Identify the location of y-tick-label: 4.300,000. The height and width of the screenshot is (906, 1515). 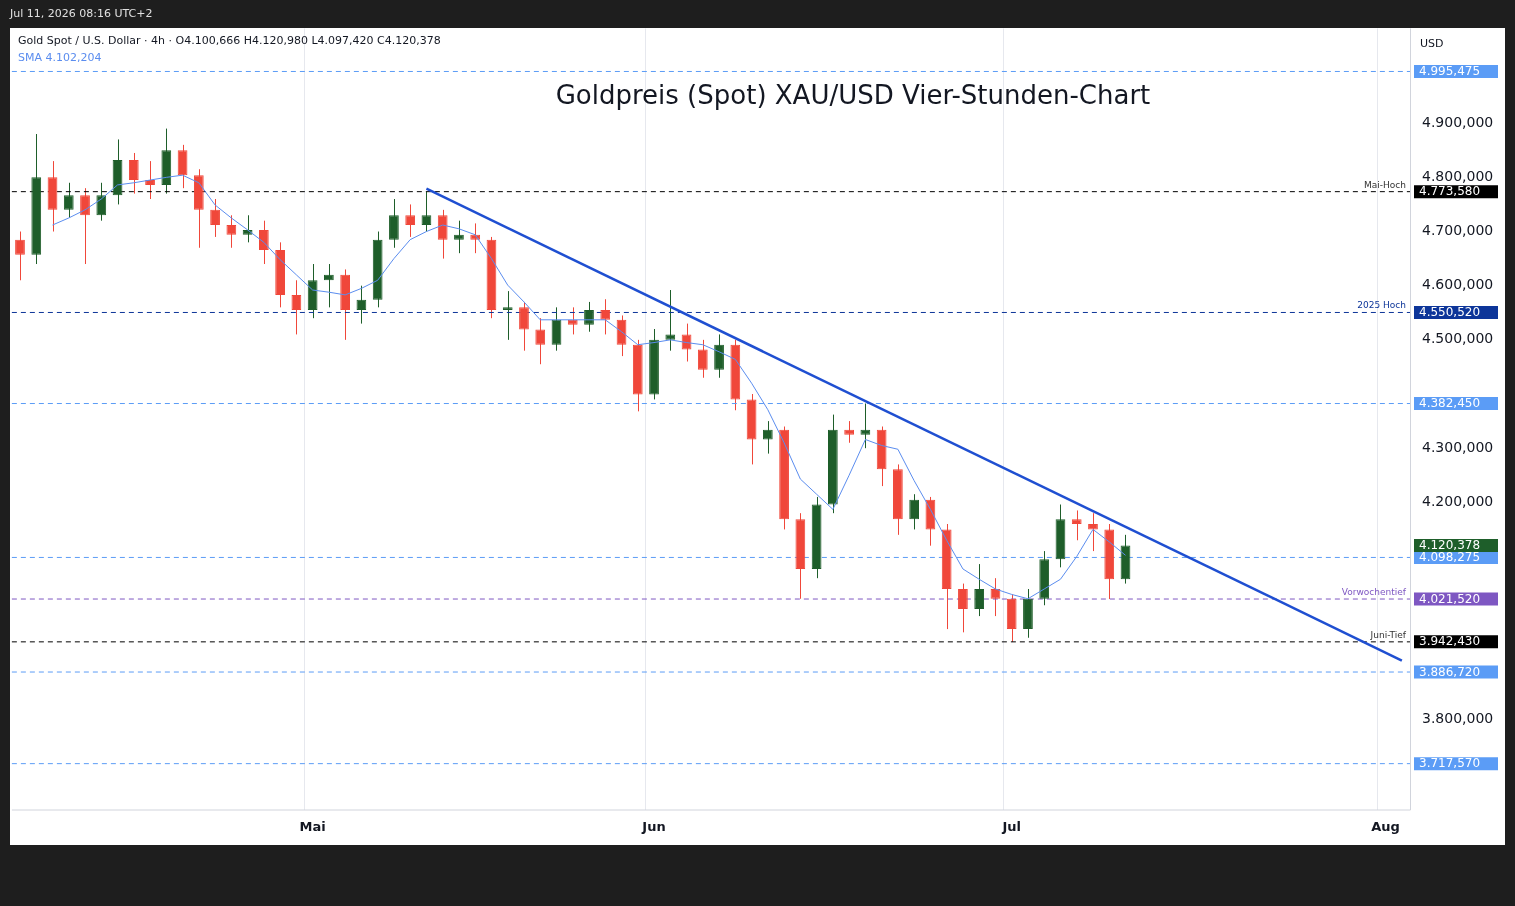
(1458, 446).